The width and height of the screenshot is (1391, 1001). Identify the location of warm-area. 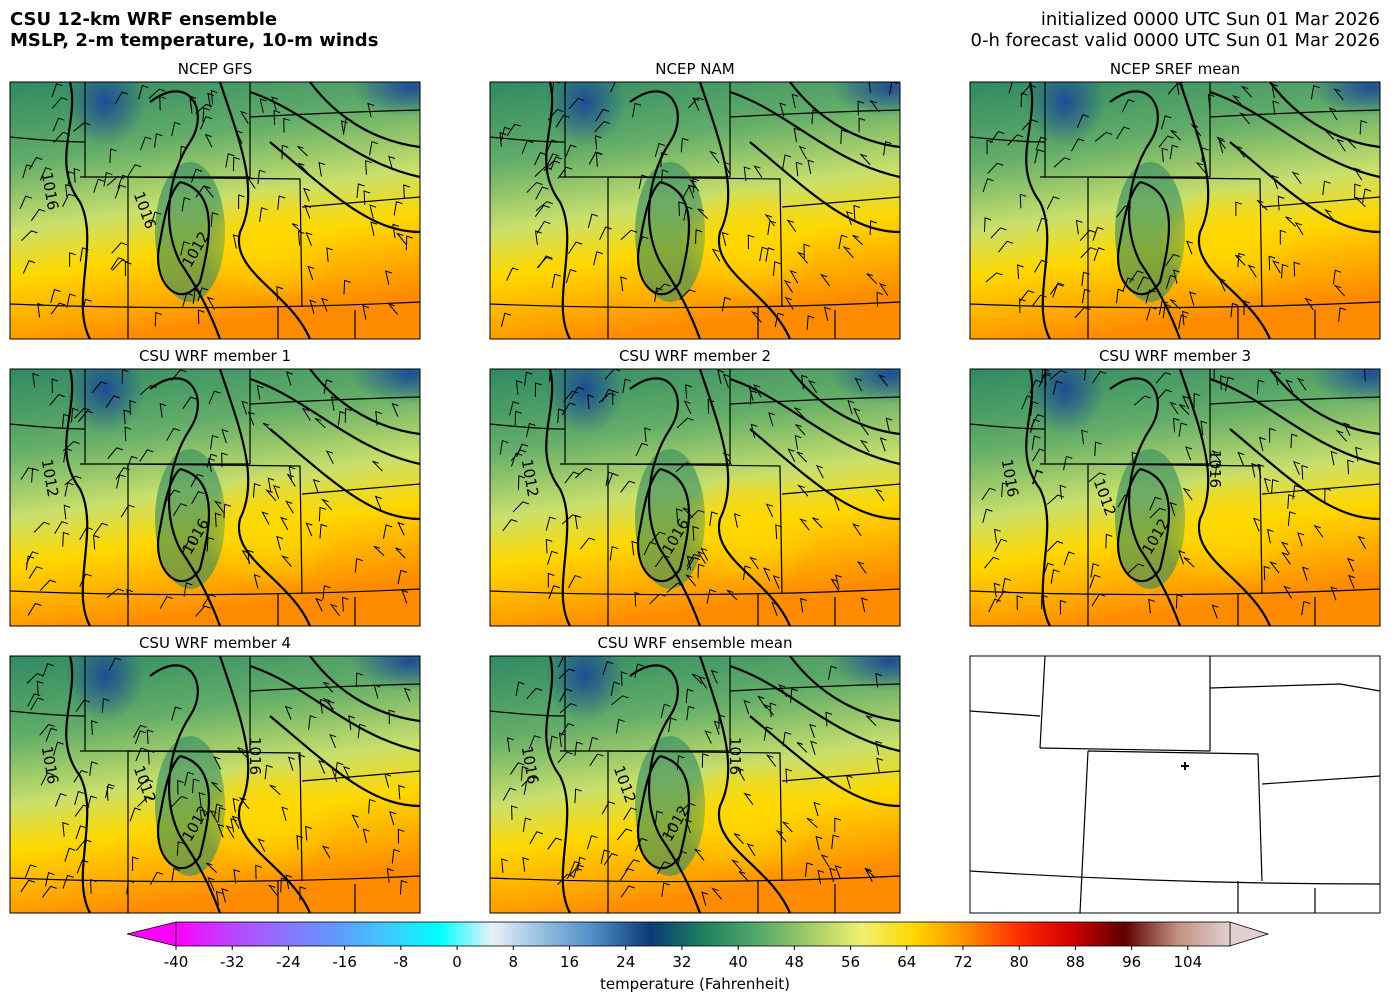
(750, 242).